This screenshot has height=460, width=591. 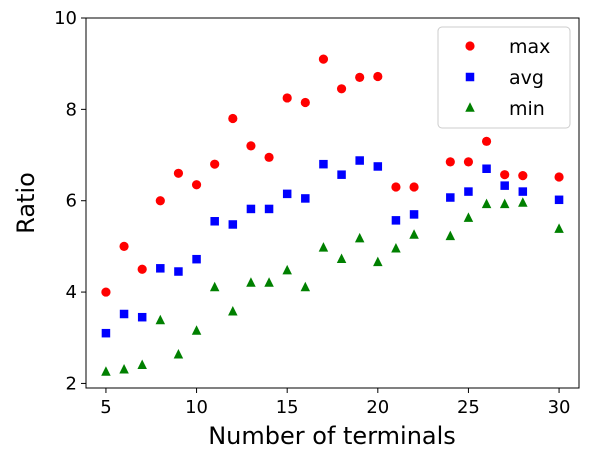 What do you see at coordinates (470, 77) in the screenshot?
I see `legend-marker-avg` at bounding box center [470, 77].